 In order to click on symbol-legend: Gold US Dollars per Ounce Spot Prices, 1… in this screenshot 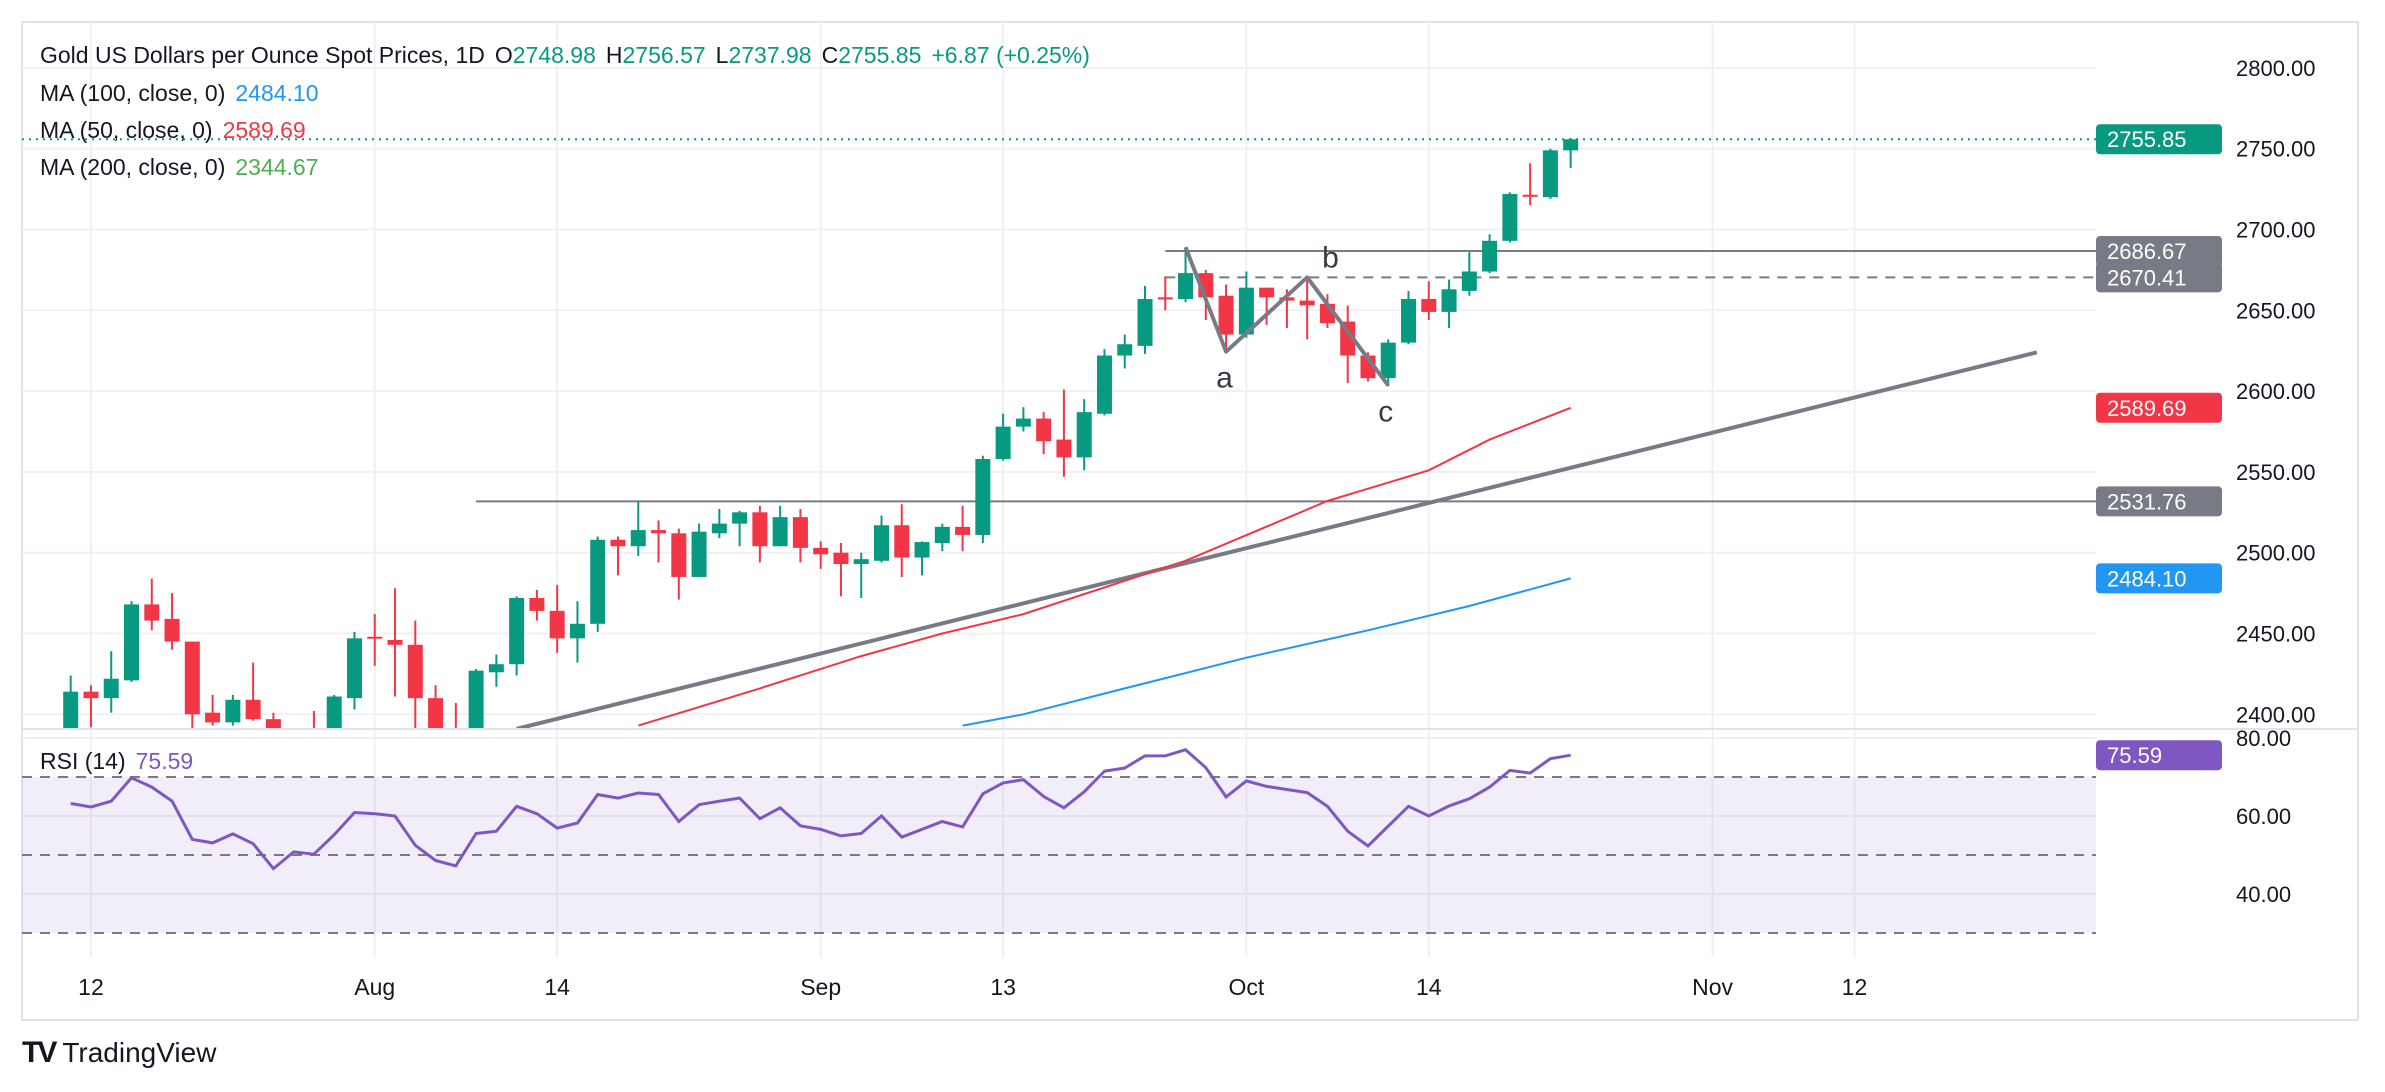, I will do `click(565, 55)`.